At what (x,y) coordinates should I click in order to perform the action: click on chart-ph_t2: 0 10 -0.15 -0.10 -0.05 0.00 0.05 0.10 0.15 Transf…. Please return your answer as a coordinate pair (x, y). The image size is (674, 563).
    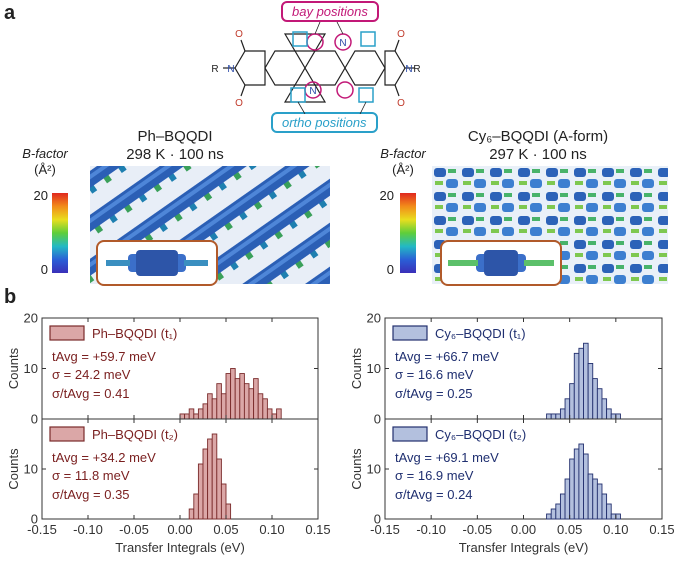
    Looking at the image, I should click on (168, 486).